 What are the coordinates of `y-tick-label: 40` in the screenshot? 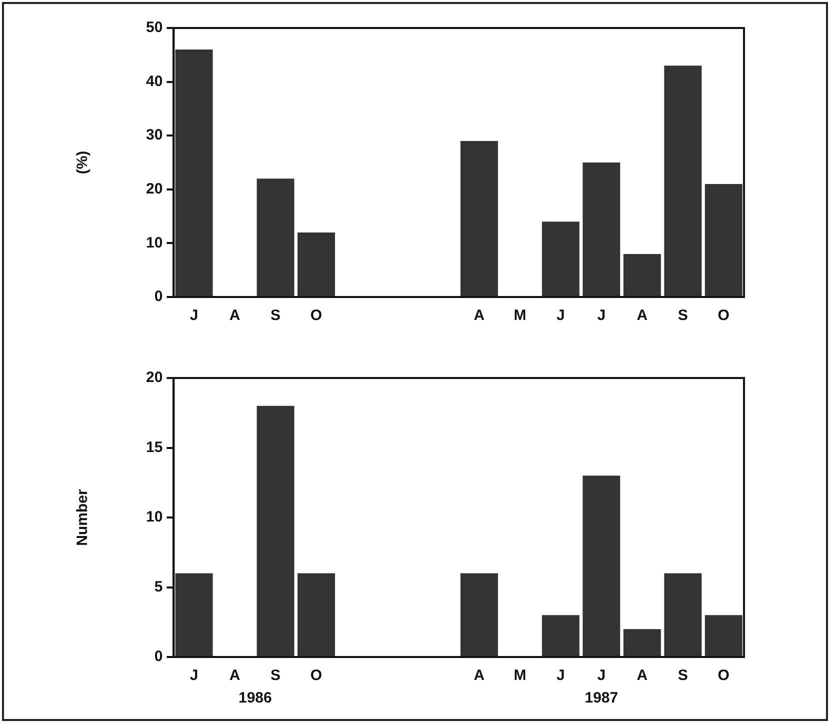 It's located at (154, 81).